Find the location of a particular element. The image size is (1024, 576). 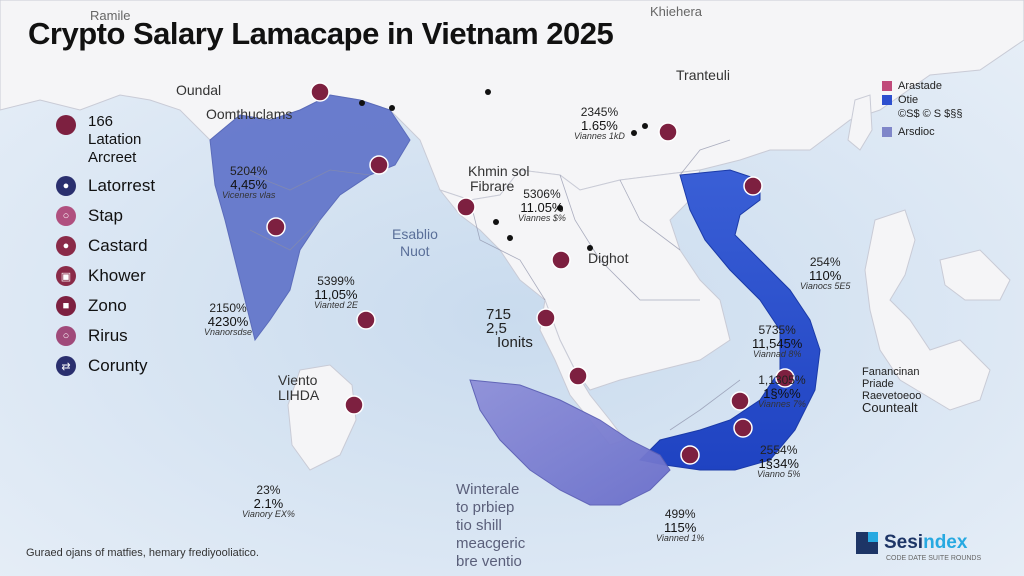

note-line: Fanancinan is located at coordinates (891, 372).